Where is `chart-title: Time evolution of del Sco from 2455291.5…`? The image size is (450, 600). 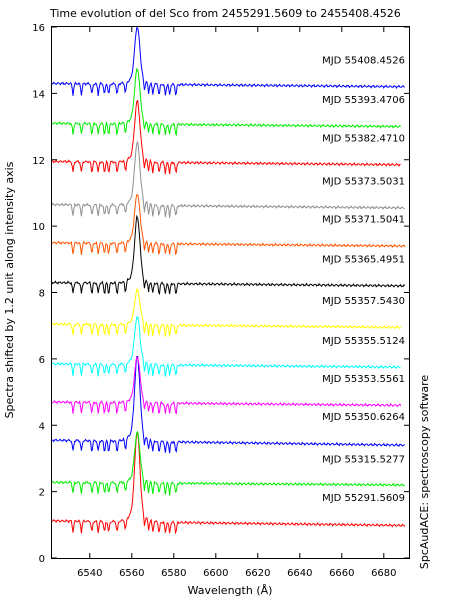
chart-title: Time evolution of del Sco from 2455291.5… is located at coordinates (225, 13).